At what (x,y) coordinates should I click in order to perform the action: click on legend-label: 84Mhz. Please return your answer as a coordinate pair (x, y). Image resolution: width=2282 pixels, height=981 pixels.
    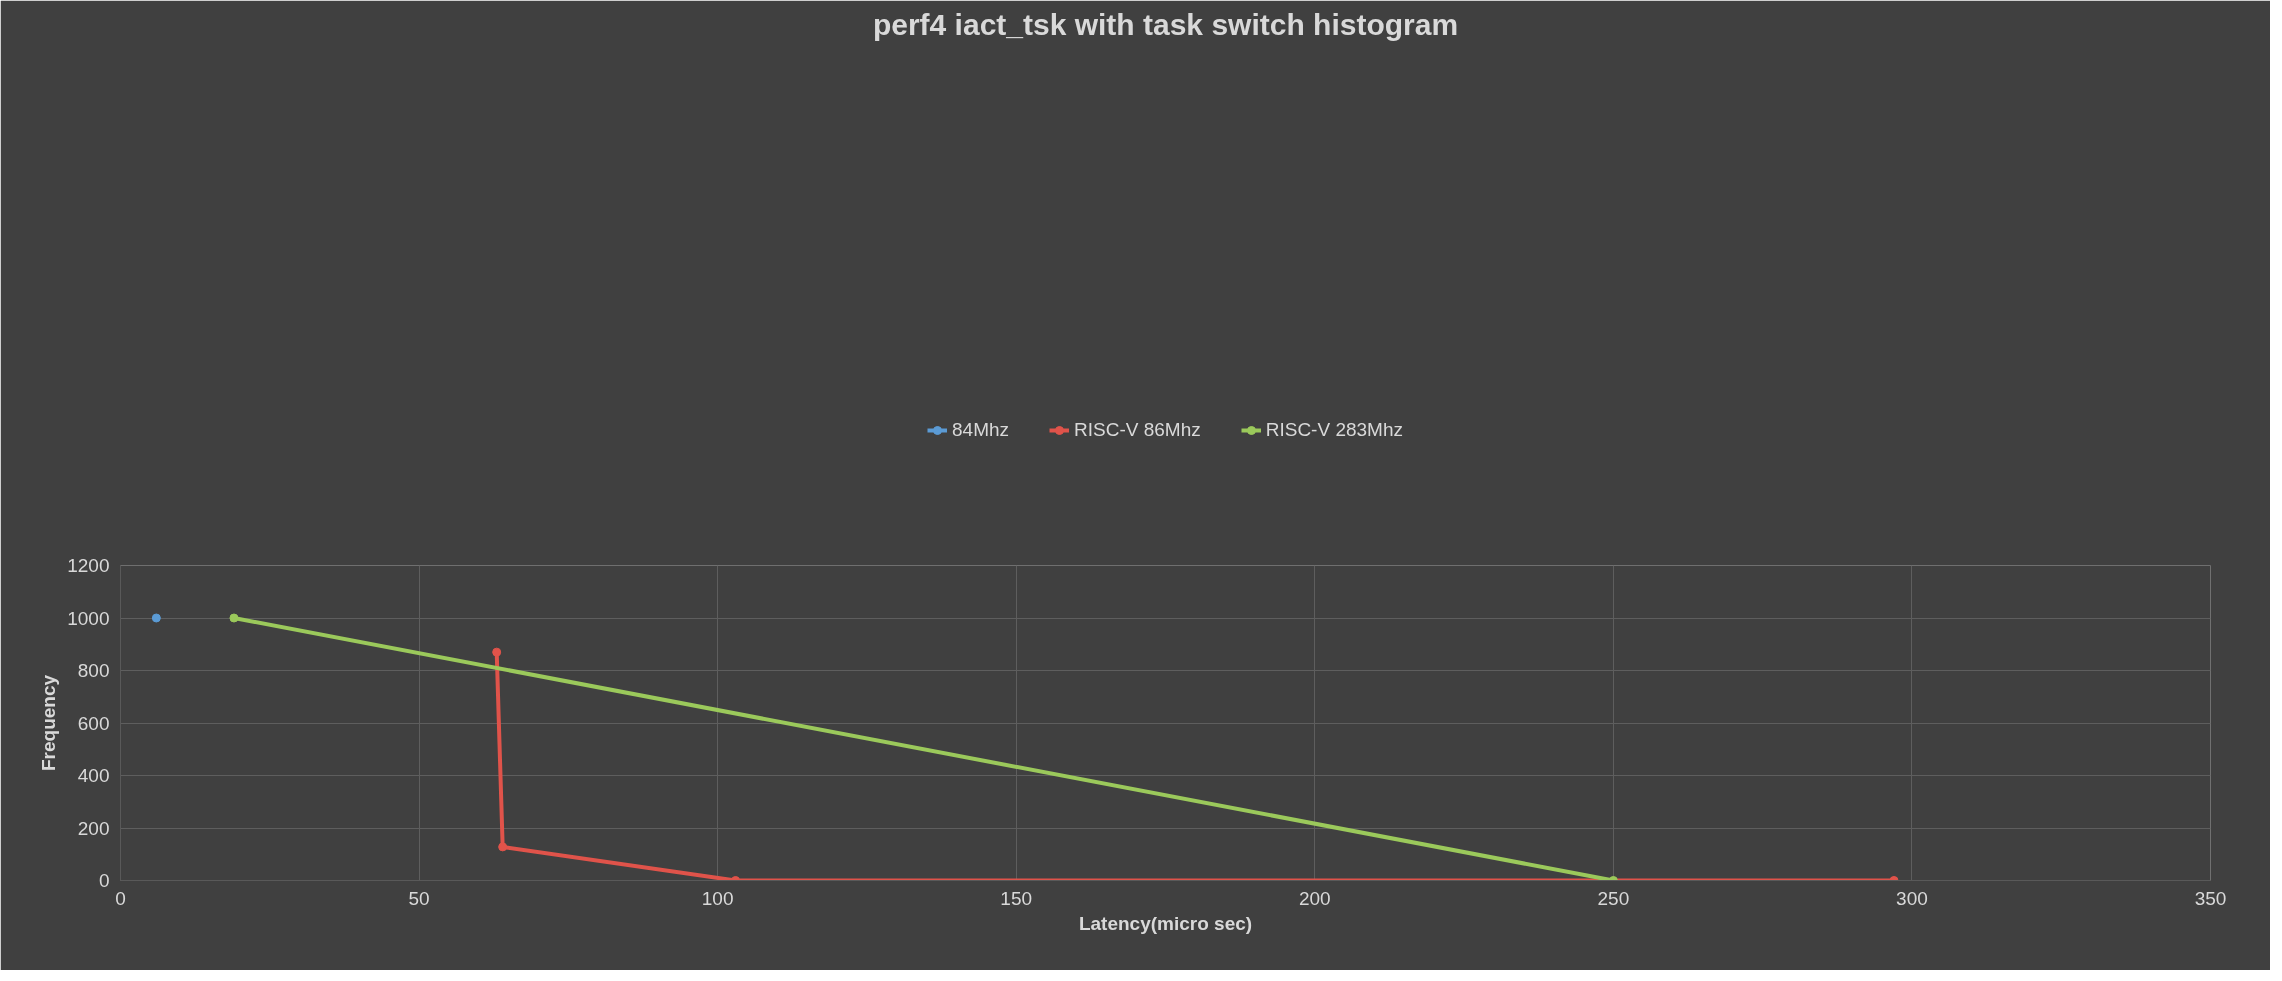
    Looking at the image, I should click on (980, 429).